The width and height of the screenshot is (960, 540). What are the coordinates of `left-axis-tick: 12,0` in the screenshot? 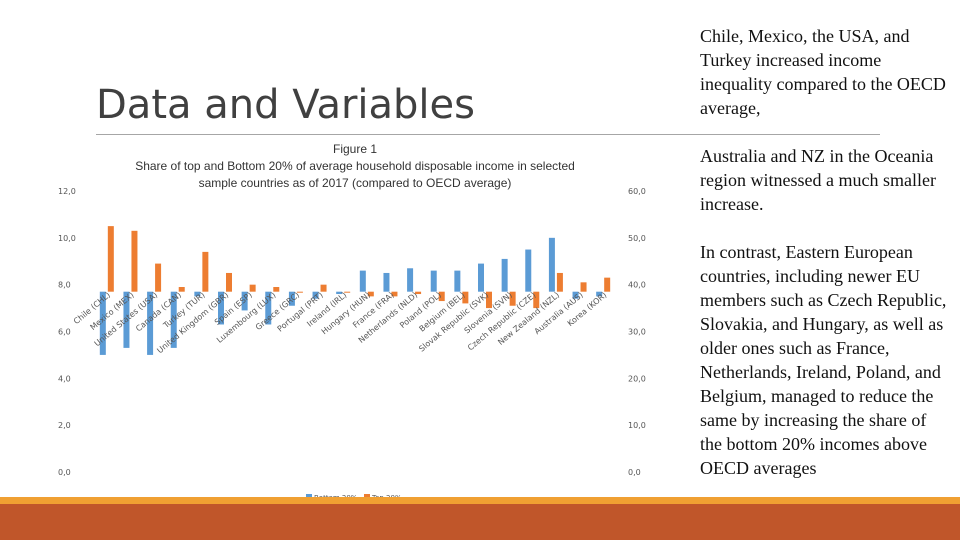 It's located at (67, 191).